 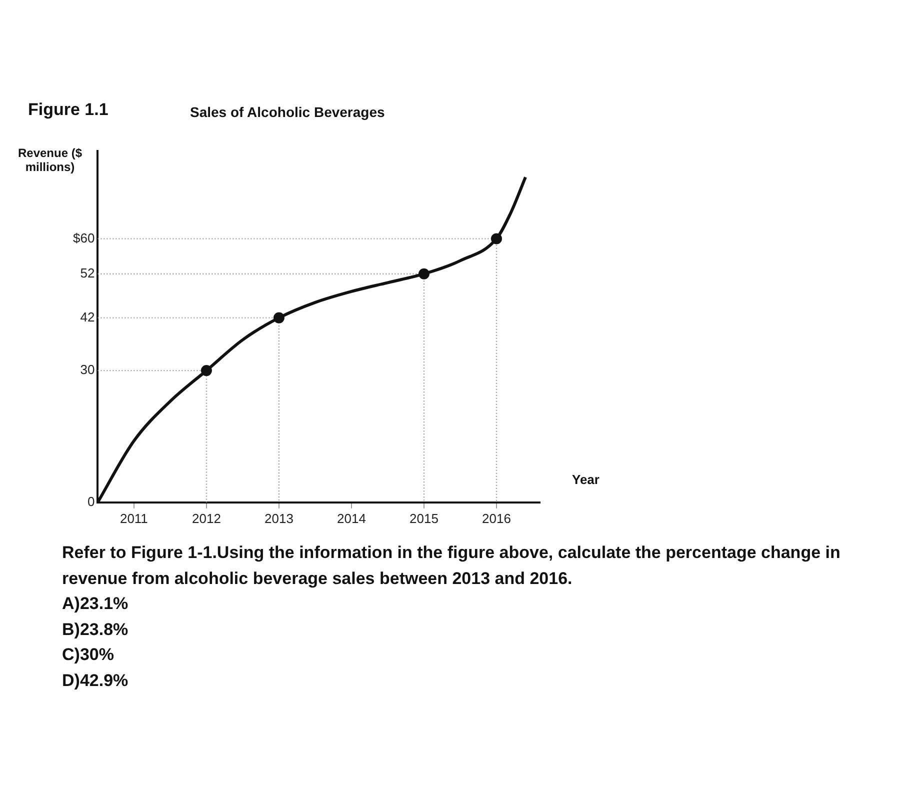 What do you see at coordinates (134, 518) in the screenshot?
I see `x-tick-label: 2011` at bounding box center [134, 518].